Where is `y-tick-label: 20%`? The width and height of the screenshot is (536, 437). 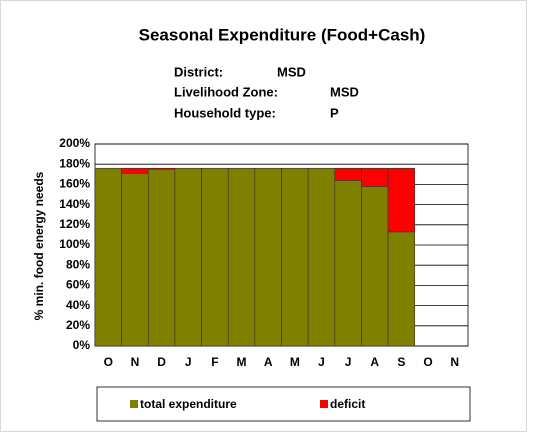
y-tick-label: 20% is located at coordinates (78, 325).